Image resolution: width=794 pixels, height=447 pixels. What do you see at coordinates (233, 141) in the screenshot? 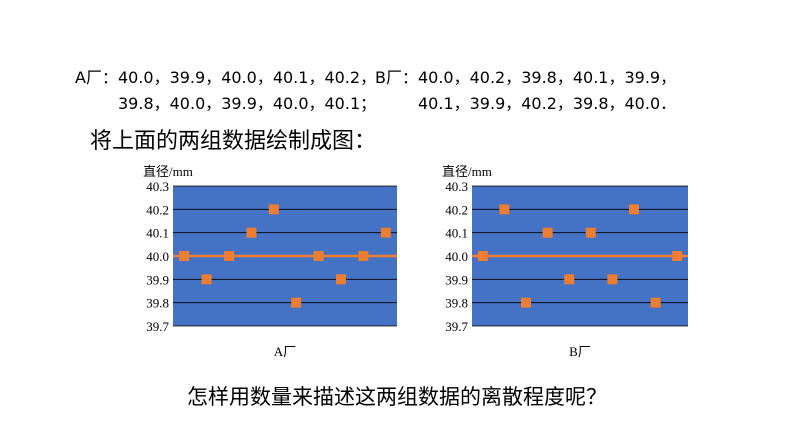
I see `heading: 将上面的两组数据绘制成图：` at bounding box center [233, 141].